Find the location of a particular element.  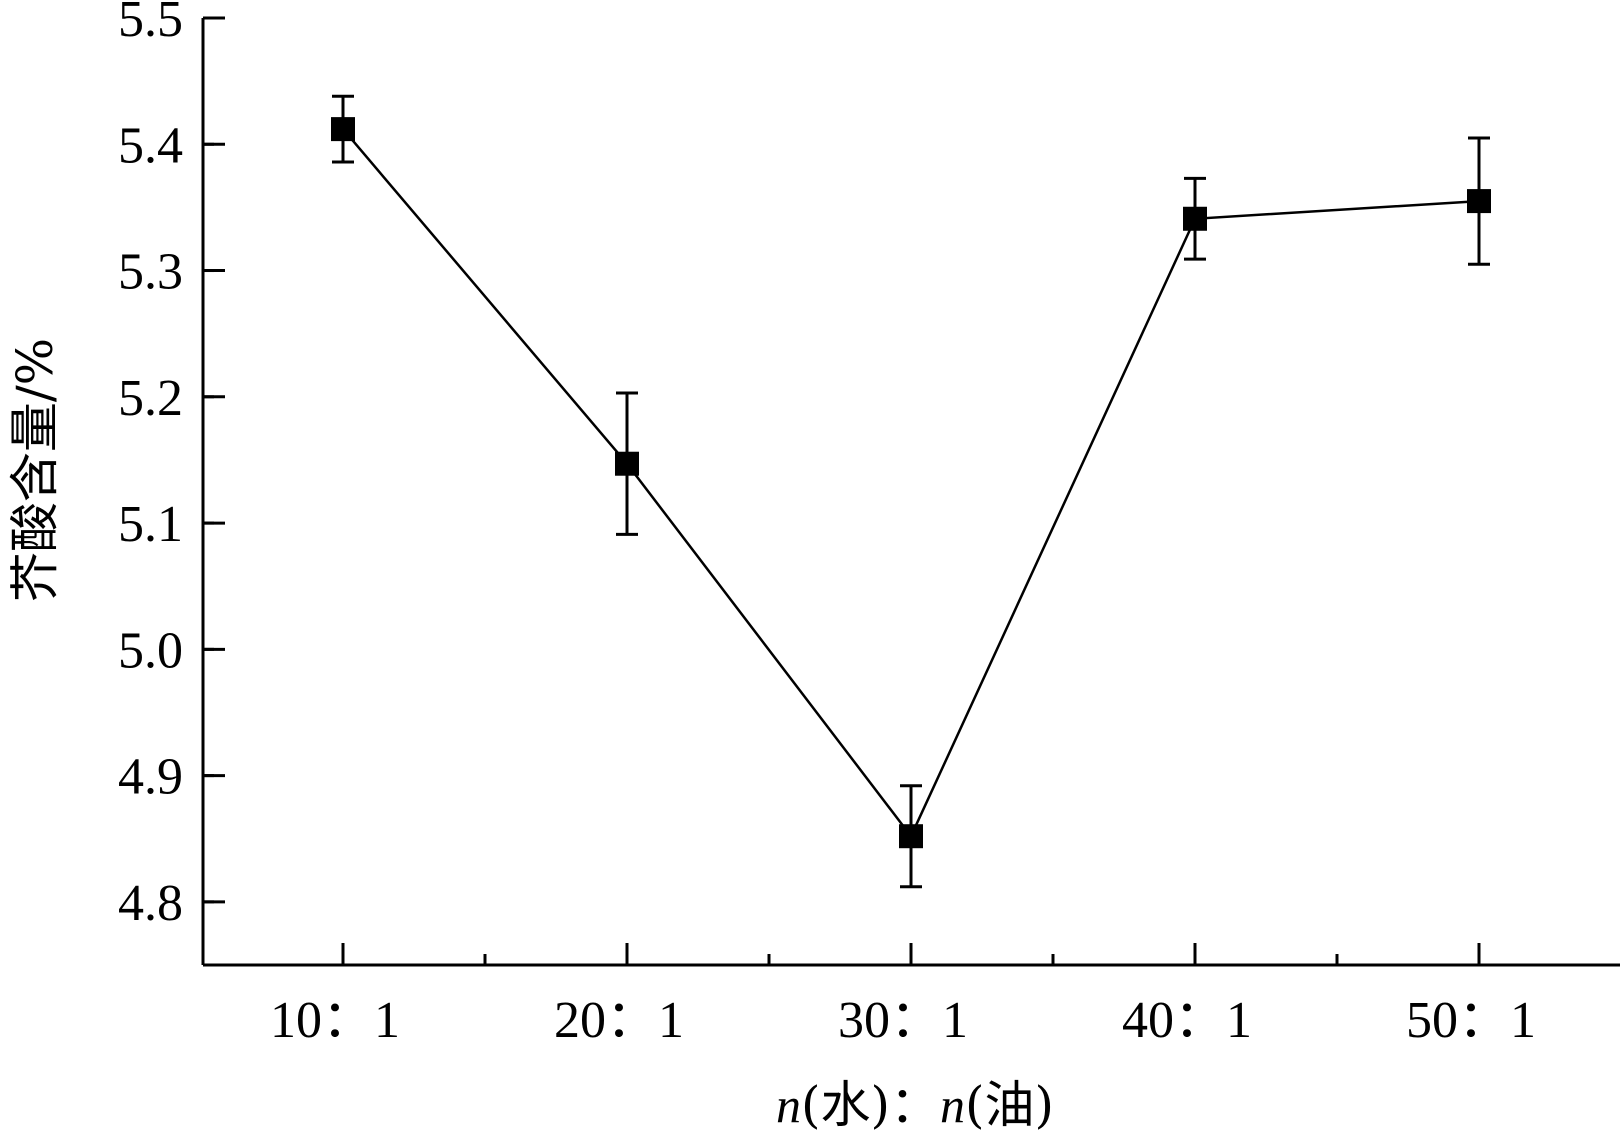

x-axis-title: n(水)：n(油) is located at coordinates (915, 1105).